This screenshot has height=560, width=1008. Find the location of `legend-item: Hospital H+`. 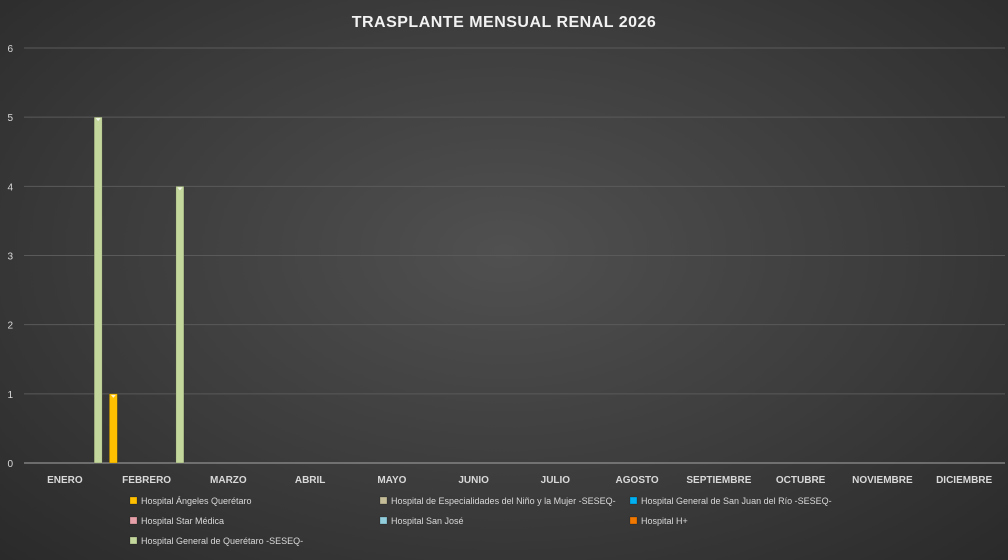

legend-item: Hospital H+ is located at coordinates (658, 521).